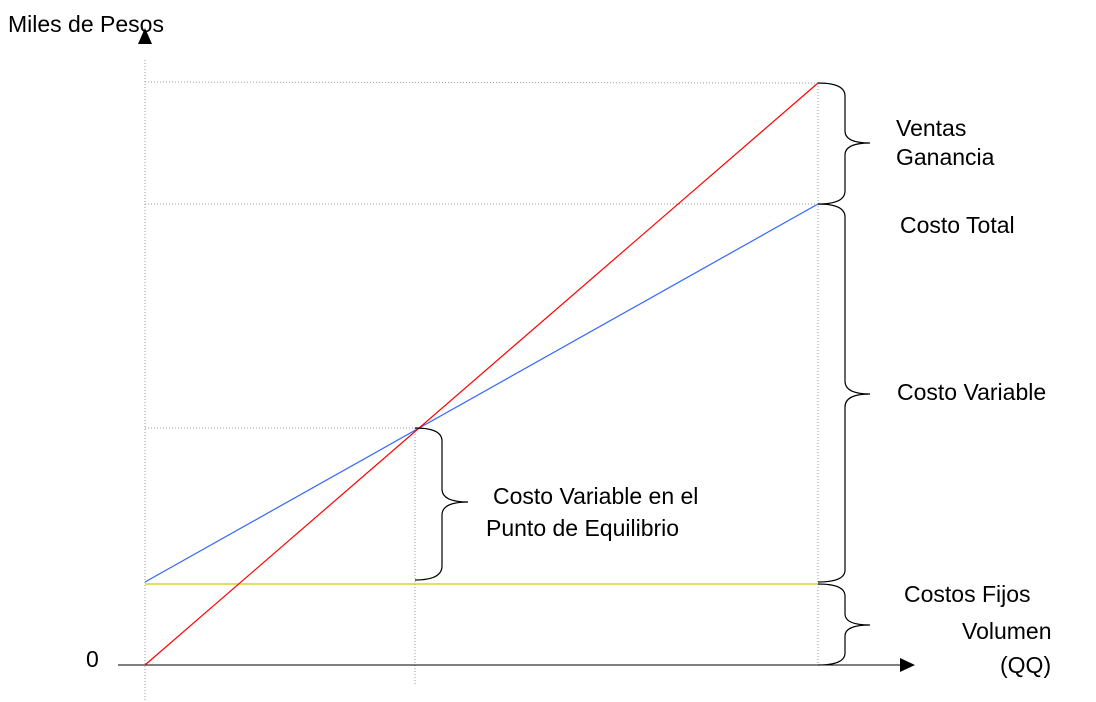 Image resolution: width=1096 pixels, height=702 pixels. I want to click on x-axis-label-volumen: Volumen, so click(1007, 631).